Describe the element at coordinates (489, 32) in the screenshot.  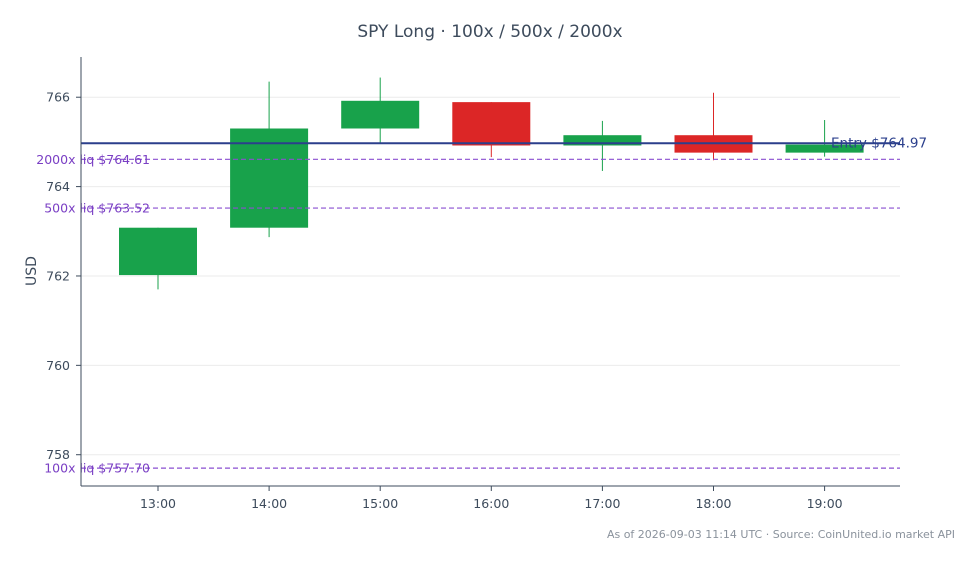
I see `chart-title: SPY Long · 100x / 500x / 2000x` at that location.